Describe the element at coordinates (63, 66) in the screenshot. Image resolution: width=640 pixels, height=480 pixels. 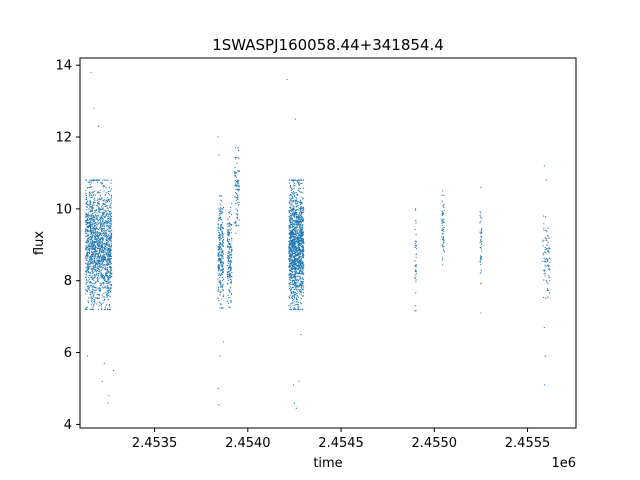
I see `y-tick-label: 14` at that location.